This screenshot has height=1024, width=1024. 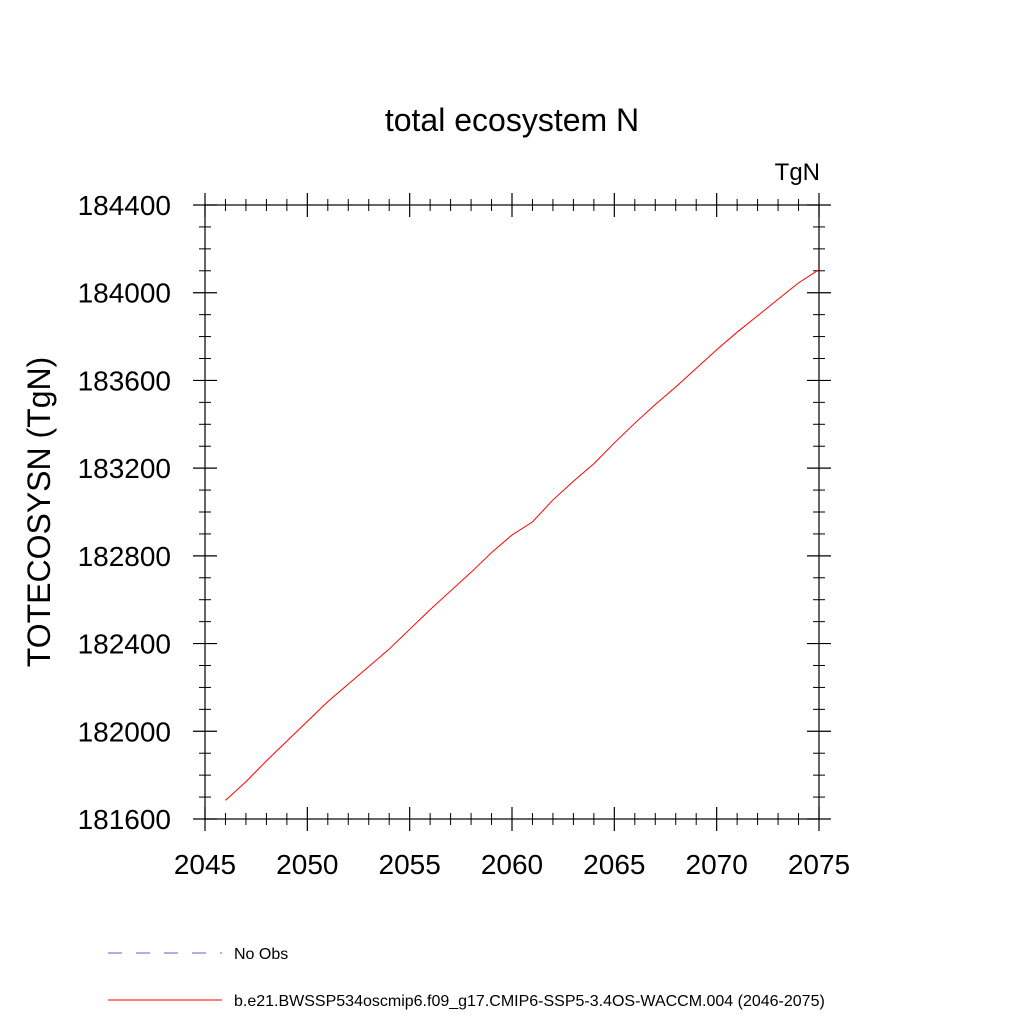 What do you see at coordinates (512, 864) in the screenshot?
I see `x-tick-label: 2060` at bounding box center [512, 864].